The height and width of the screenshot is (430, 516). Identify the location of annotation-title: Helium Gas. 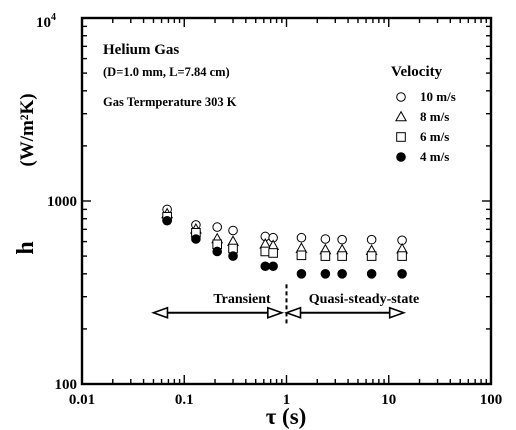
(141, 50).